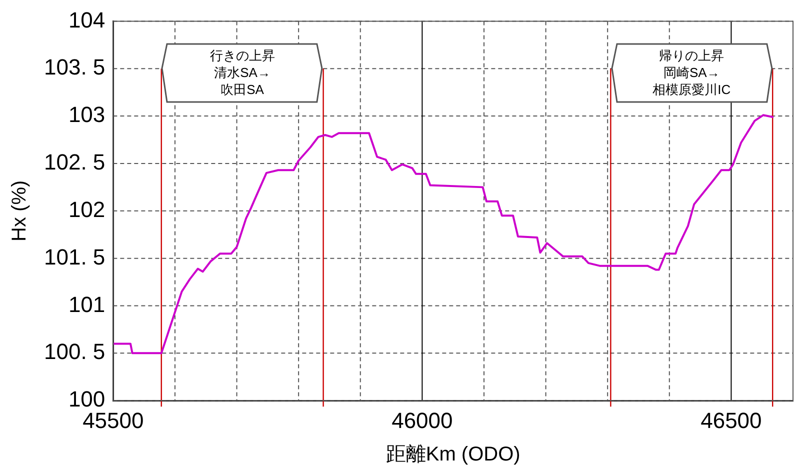  Describe the element at coordinates (692, 81) in the screenshot. I see `annotation: 岡崎SA→相模原愛川IC` at that location.